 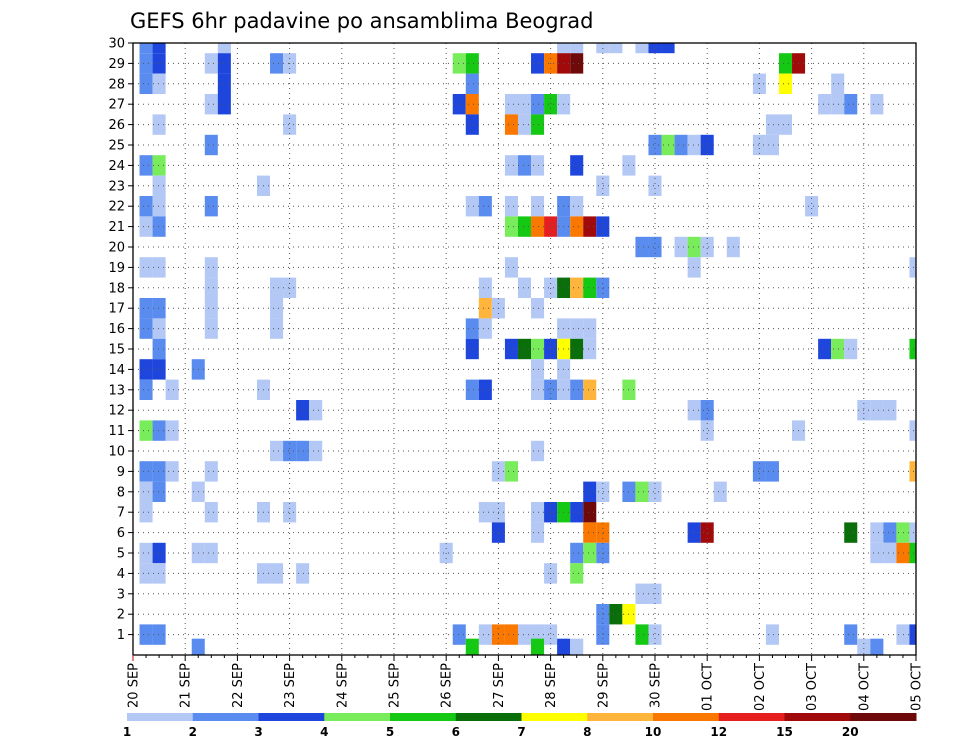 I want to click on y-tick-label: 6, so click(x=121, y=533).